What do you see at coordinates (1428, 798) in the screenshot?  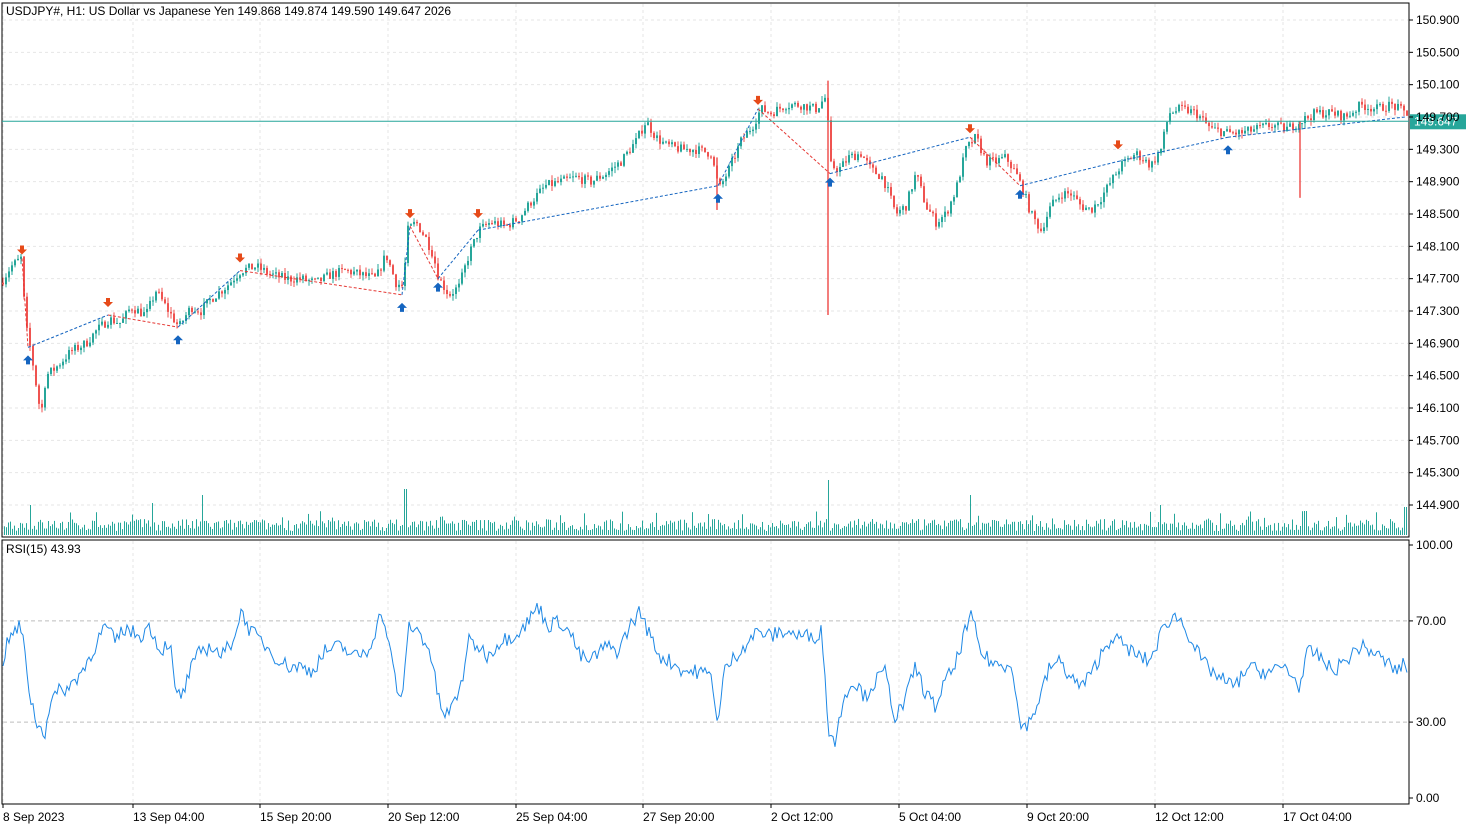 I see `rsi-tick-label: 0.00` at bounding box center [1428, 798].